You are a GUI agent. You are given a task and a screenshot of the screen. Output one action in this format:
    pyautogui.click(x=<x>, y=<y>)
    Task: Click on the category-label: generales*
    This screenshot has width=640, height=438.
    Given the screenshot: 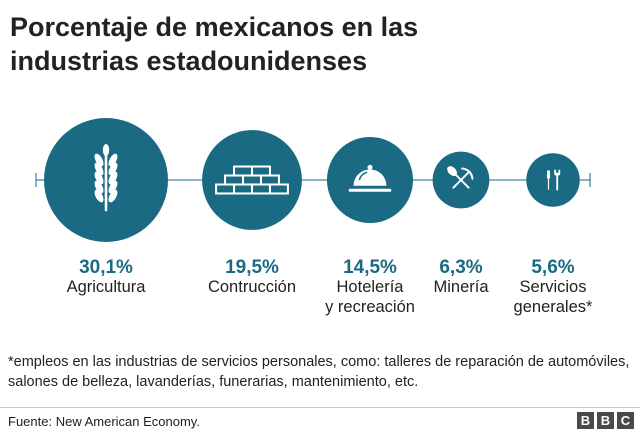 What is the action you would take?
    pyautogui.click(x=553, y=307)
    